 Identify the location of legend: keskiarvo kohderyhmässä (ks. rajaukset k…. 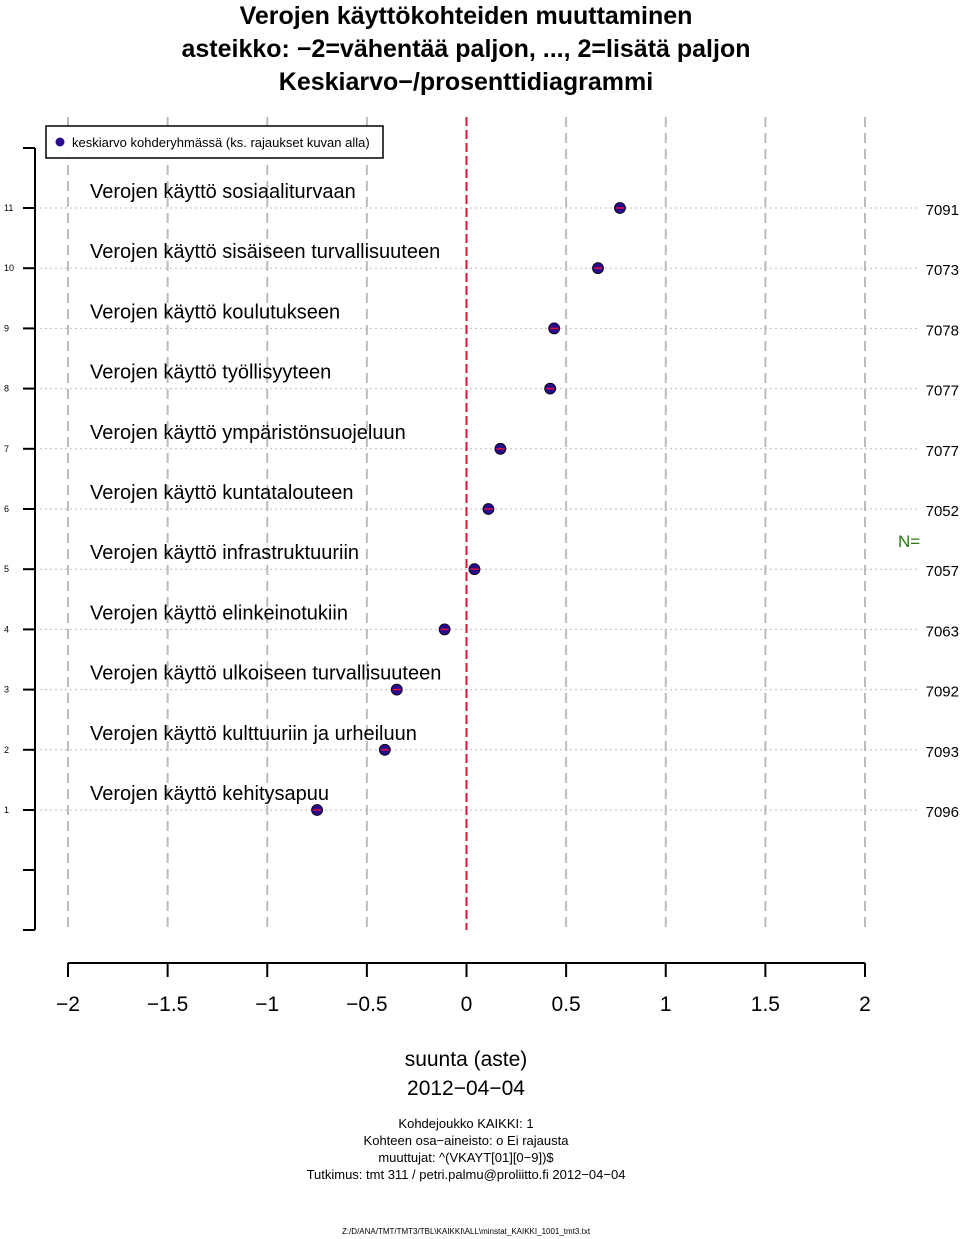
(214, 142).